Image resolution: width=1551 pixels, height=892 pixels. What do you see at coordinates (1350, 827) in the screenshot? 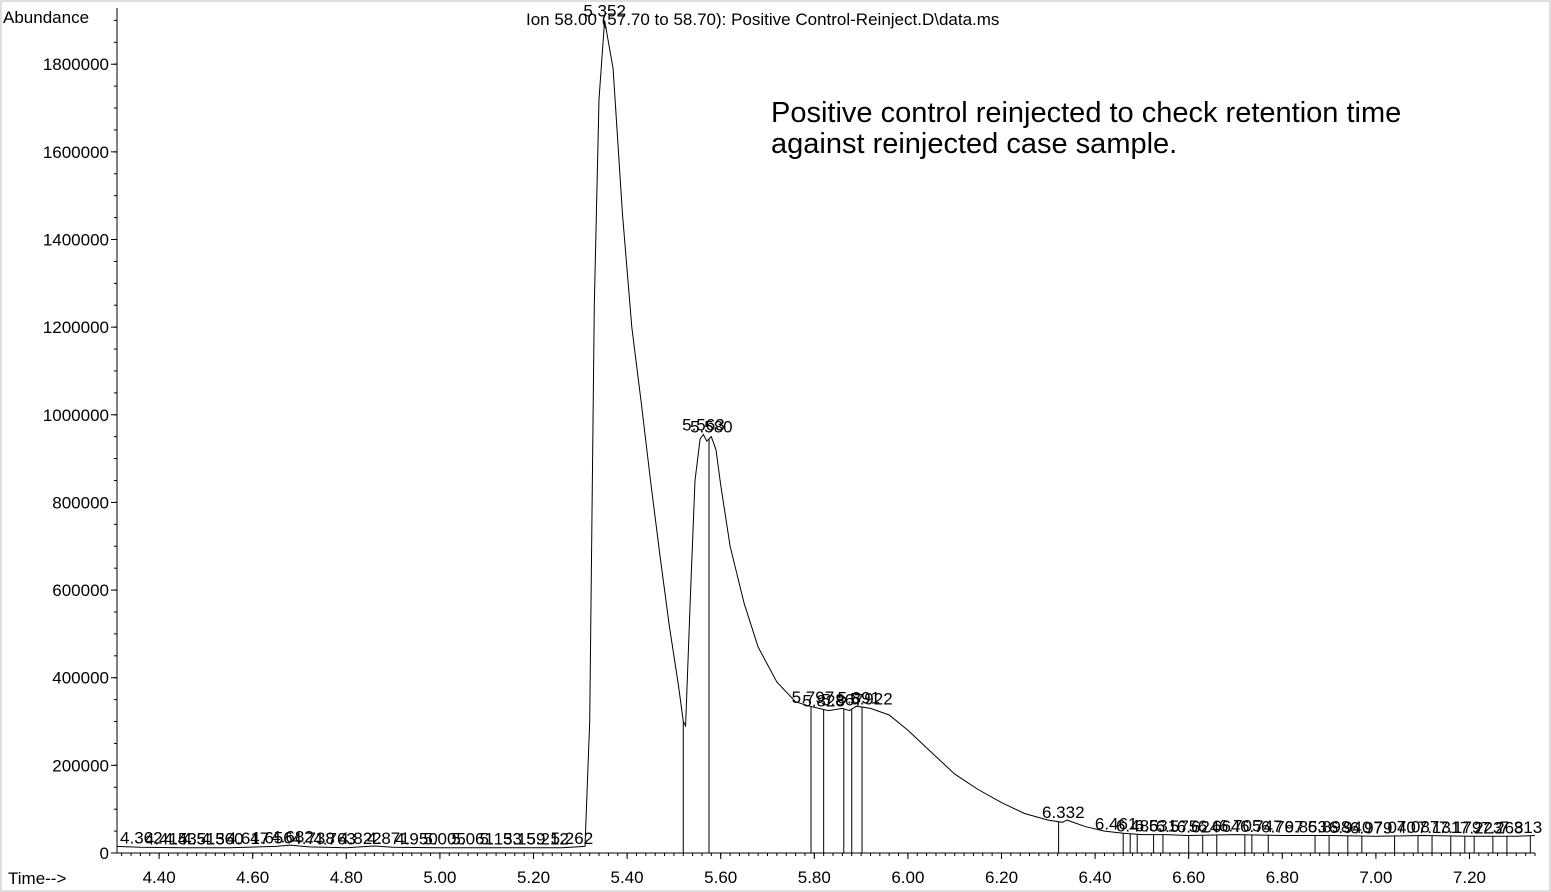
I see `small-peak-label: 6.940` at bounding box center [1350, 827].